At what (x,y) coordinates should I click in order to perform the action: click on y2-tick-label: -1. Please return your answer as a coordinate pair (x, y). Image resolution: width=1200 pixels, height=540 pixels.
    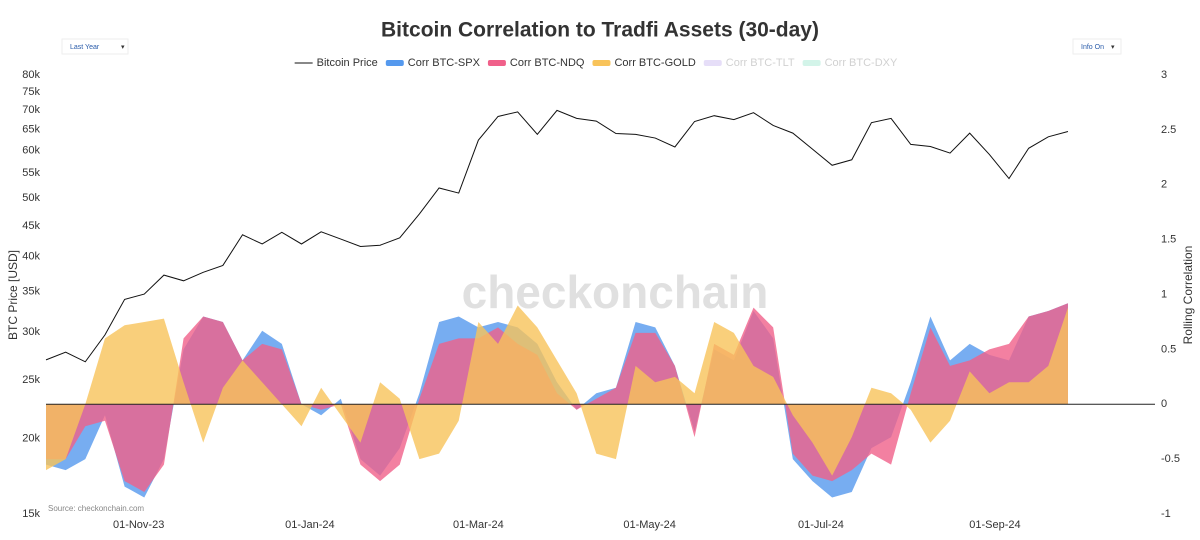
    Looking at the image, I should click on (1166, 514).